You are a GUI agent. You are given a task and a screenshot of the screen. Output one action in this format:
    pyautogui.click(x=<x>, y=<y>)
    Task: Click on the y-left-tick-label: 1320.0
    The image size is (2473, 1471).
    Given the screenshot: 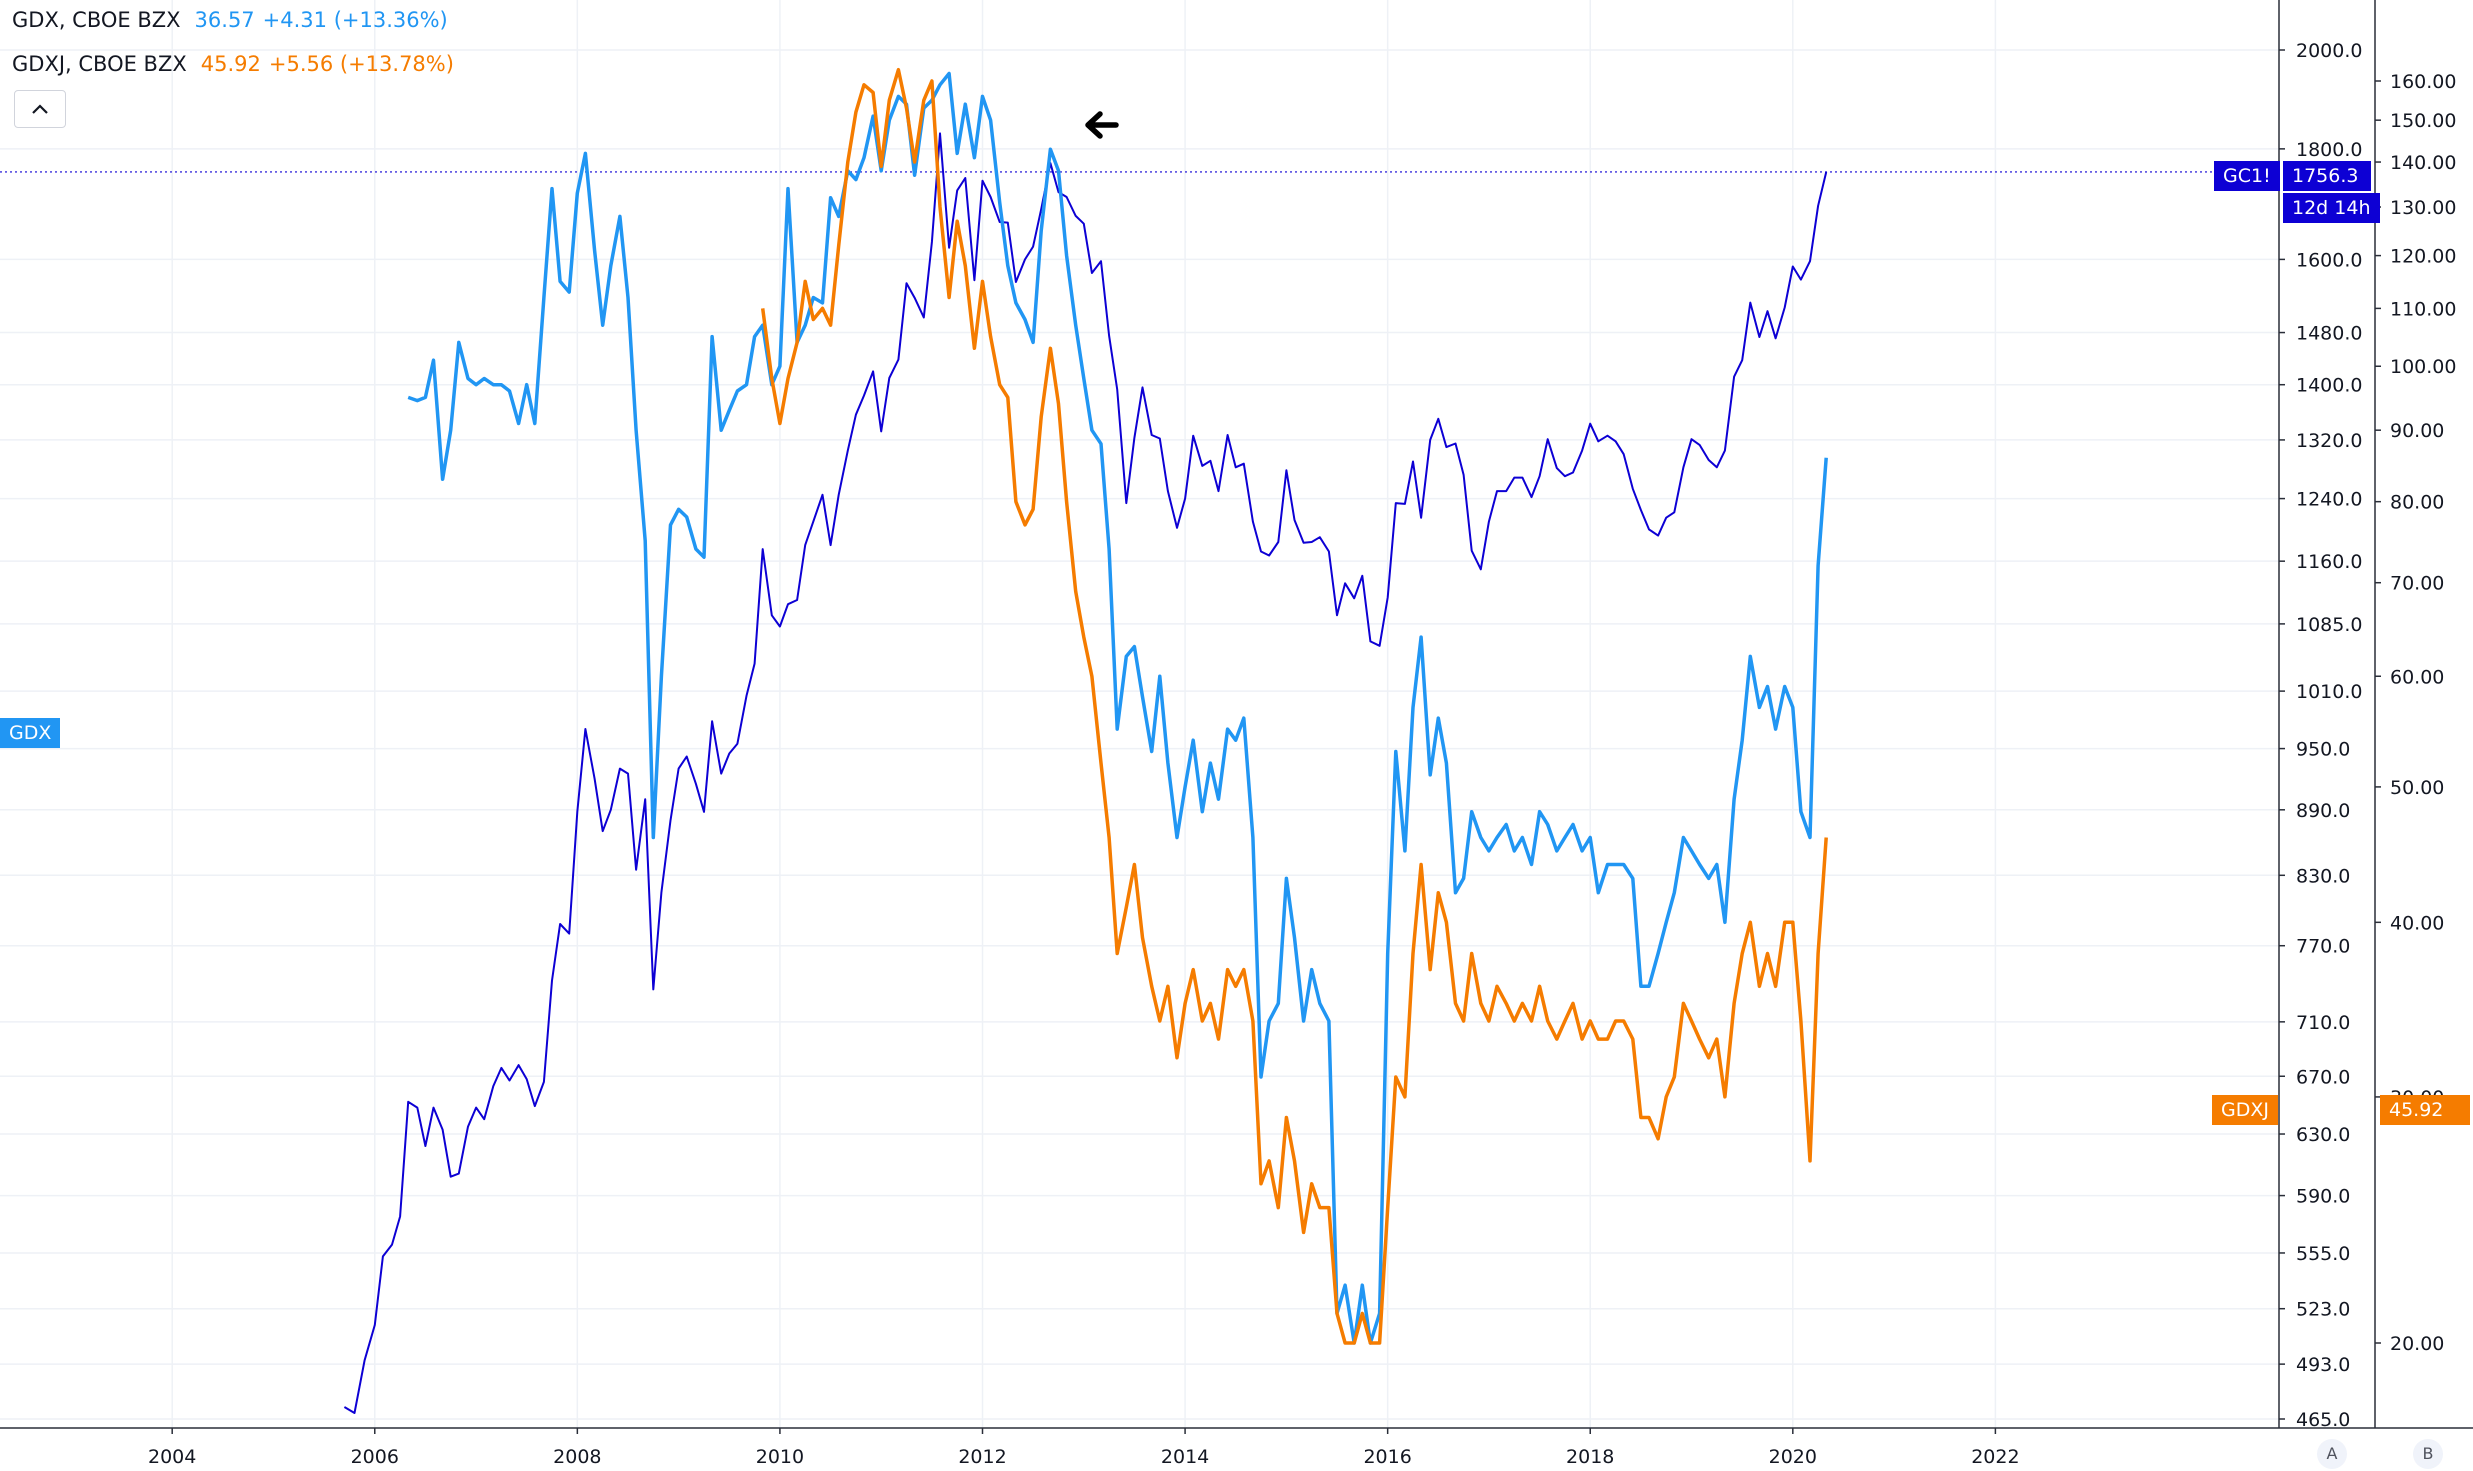 What is the action you would take?
    pyautogui.click(x=2329, y=441)
    